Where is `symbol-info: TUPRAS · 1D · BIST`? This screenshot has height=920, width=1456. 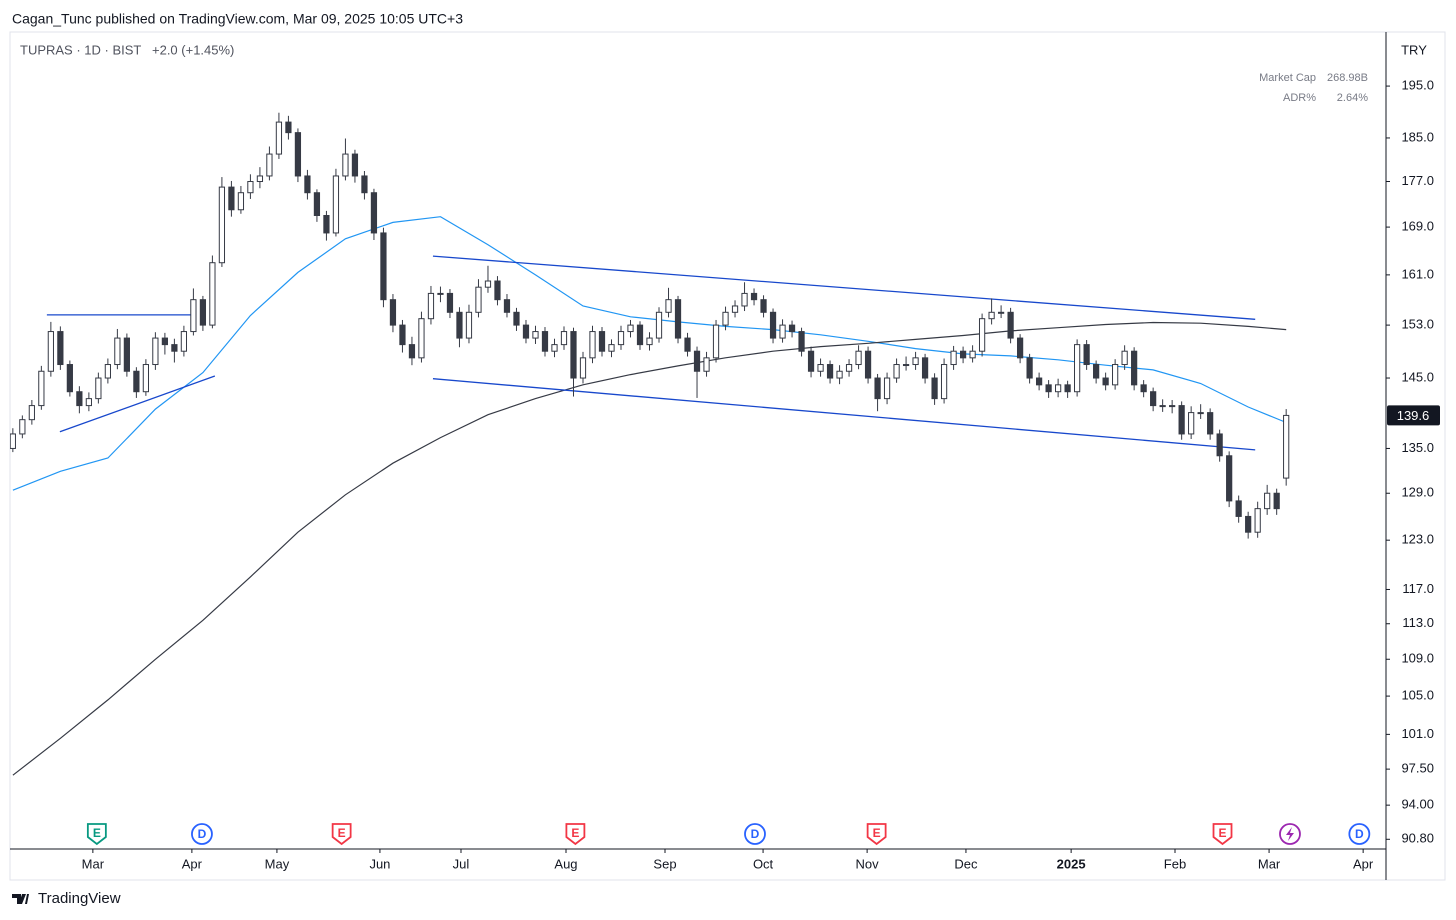
symbol-info: TUPRAS · 1D · BIST is located at coordinates (80, 49).